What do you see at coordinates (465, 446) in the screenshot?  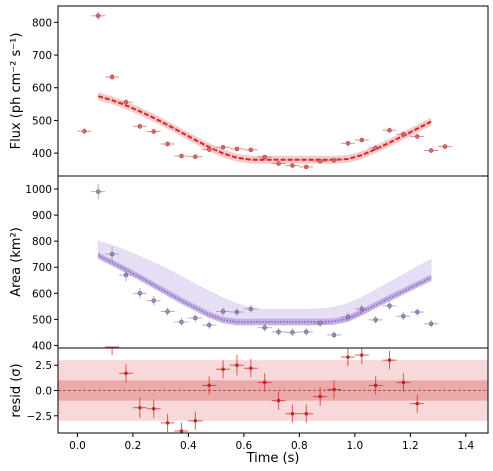 I see `x-tick-label: 1.4` at bounding box center [465, 446].